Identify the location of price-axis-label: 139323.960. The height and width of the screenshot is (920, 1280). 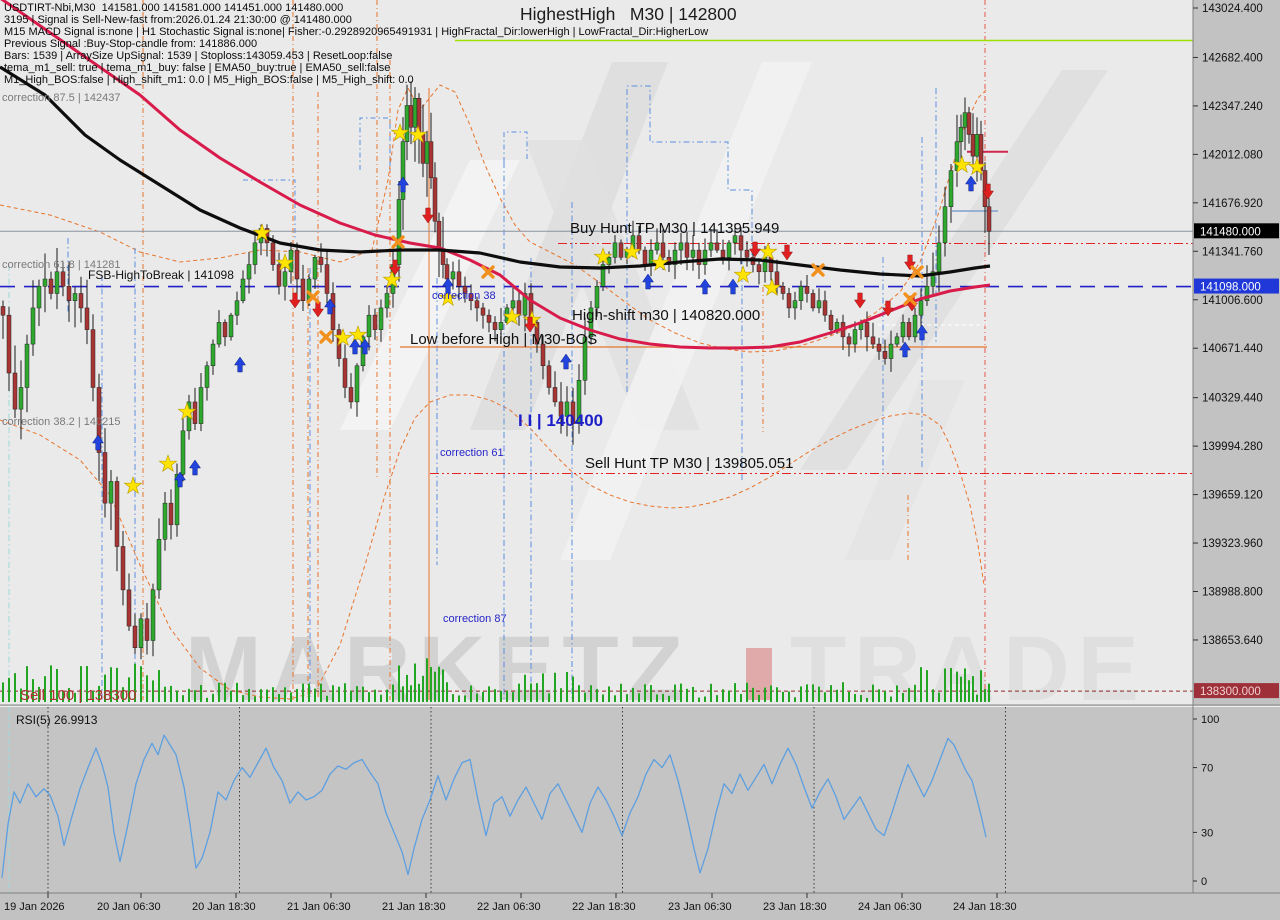
(1232, 544).